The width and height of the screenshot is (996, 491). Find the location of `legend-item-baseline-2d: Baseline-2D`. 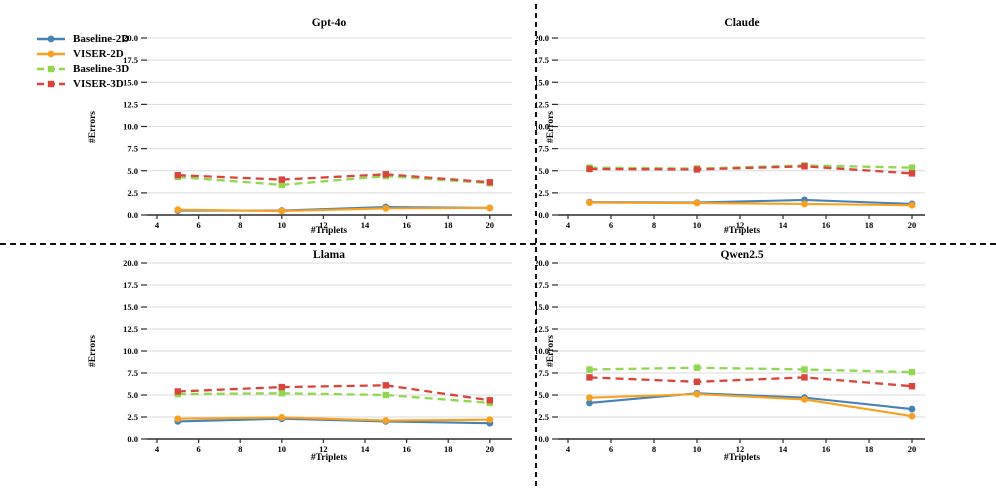

legend-item-baseline-2d: Baseline-2D is located at coordinates (82, 38).